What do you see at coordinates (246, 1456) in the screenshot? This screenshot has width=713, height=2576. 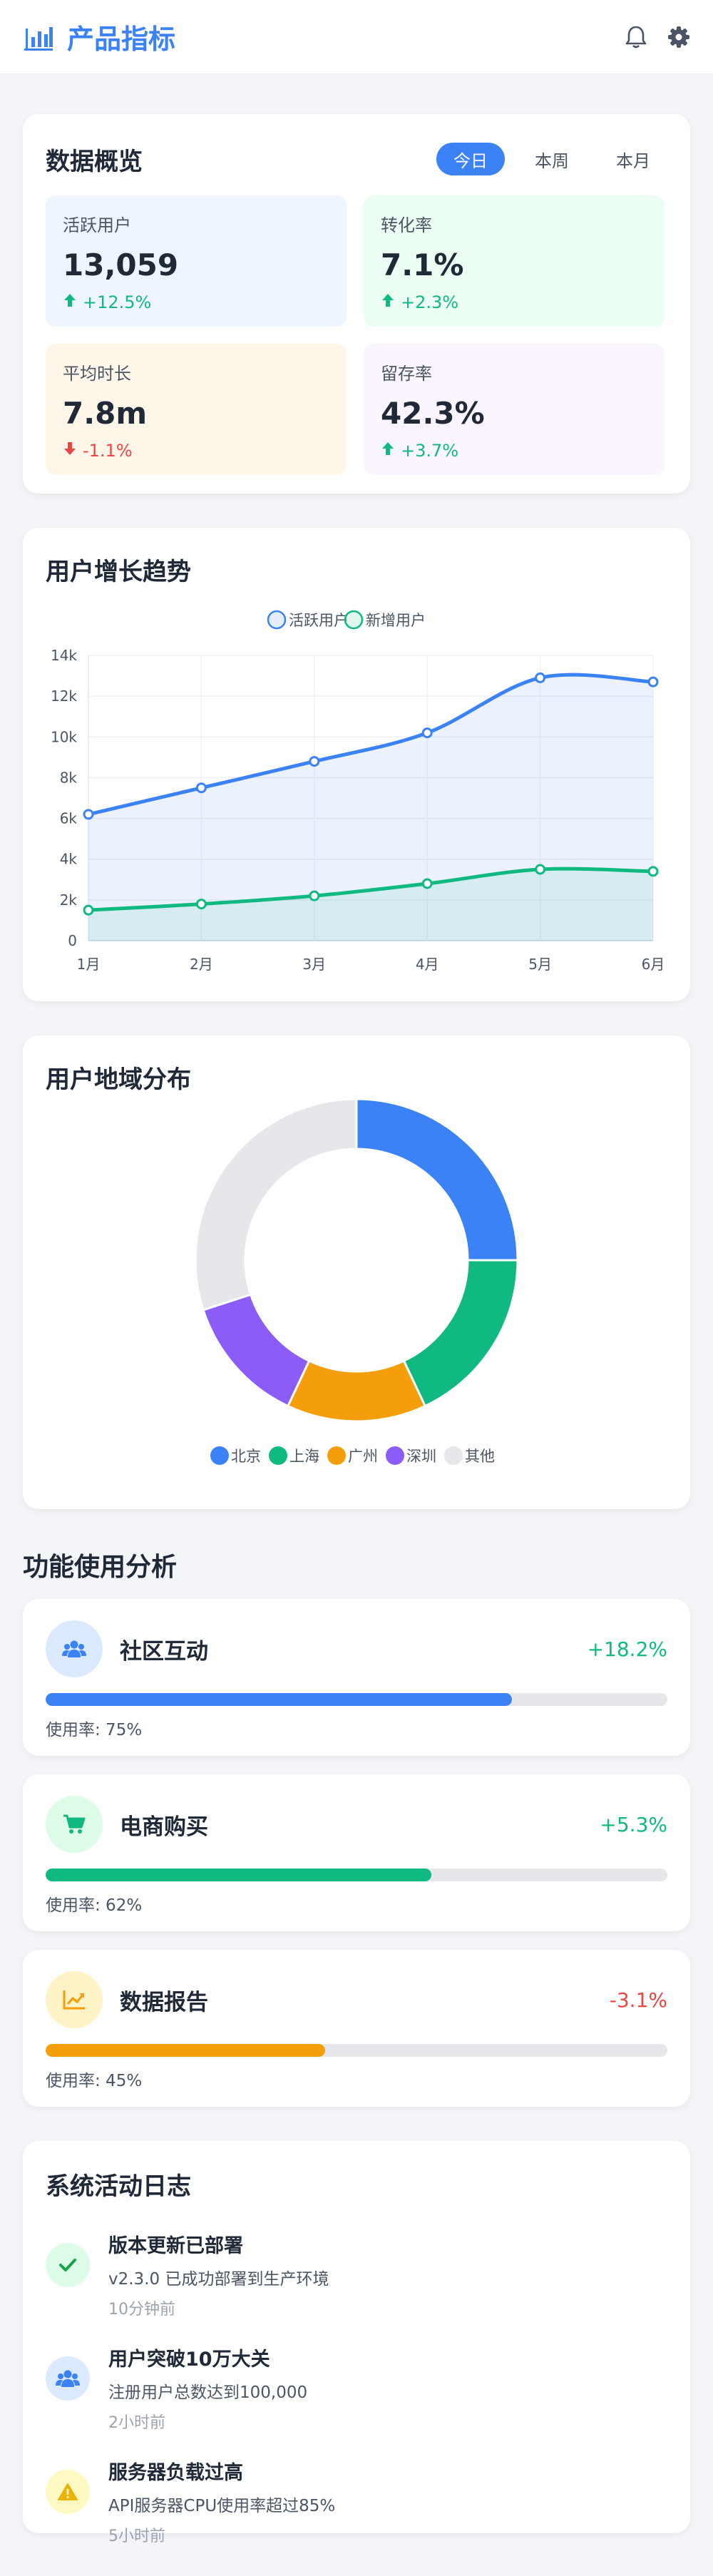 I see `legend-label: 北京` at bounding box center [246, 1456].